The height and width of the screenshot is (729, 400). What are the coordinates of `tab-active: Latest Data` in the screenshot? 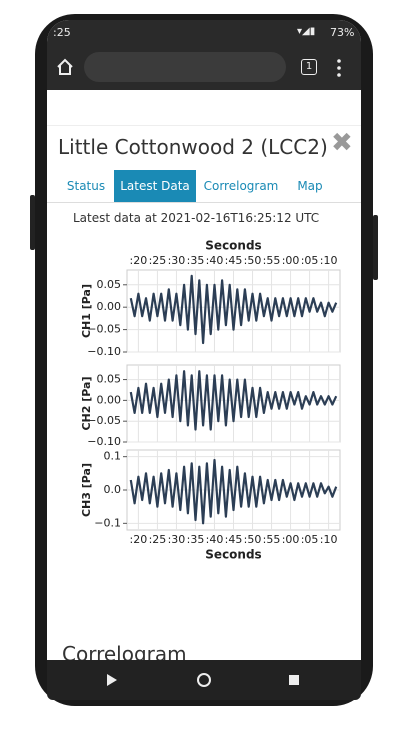 It's located at (155, 186).